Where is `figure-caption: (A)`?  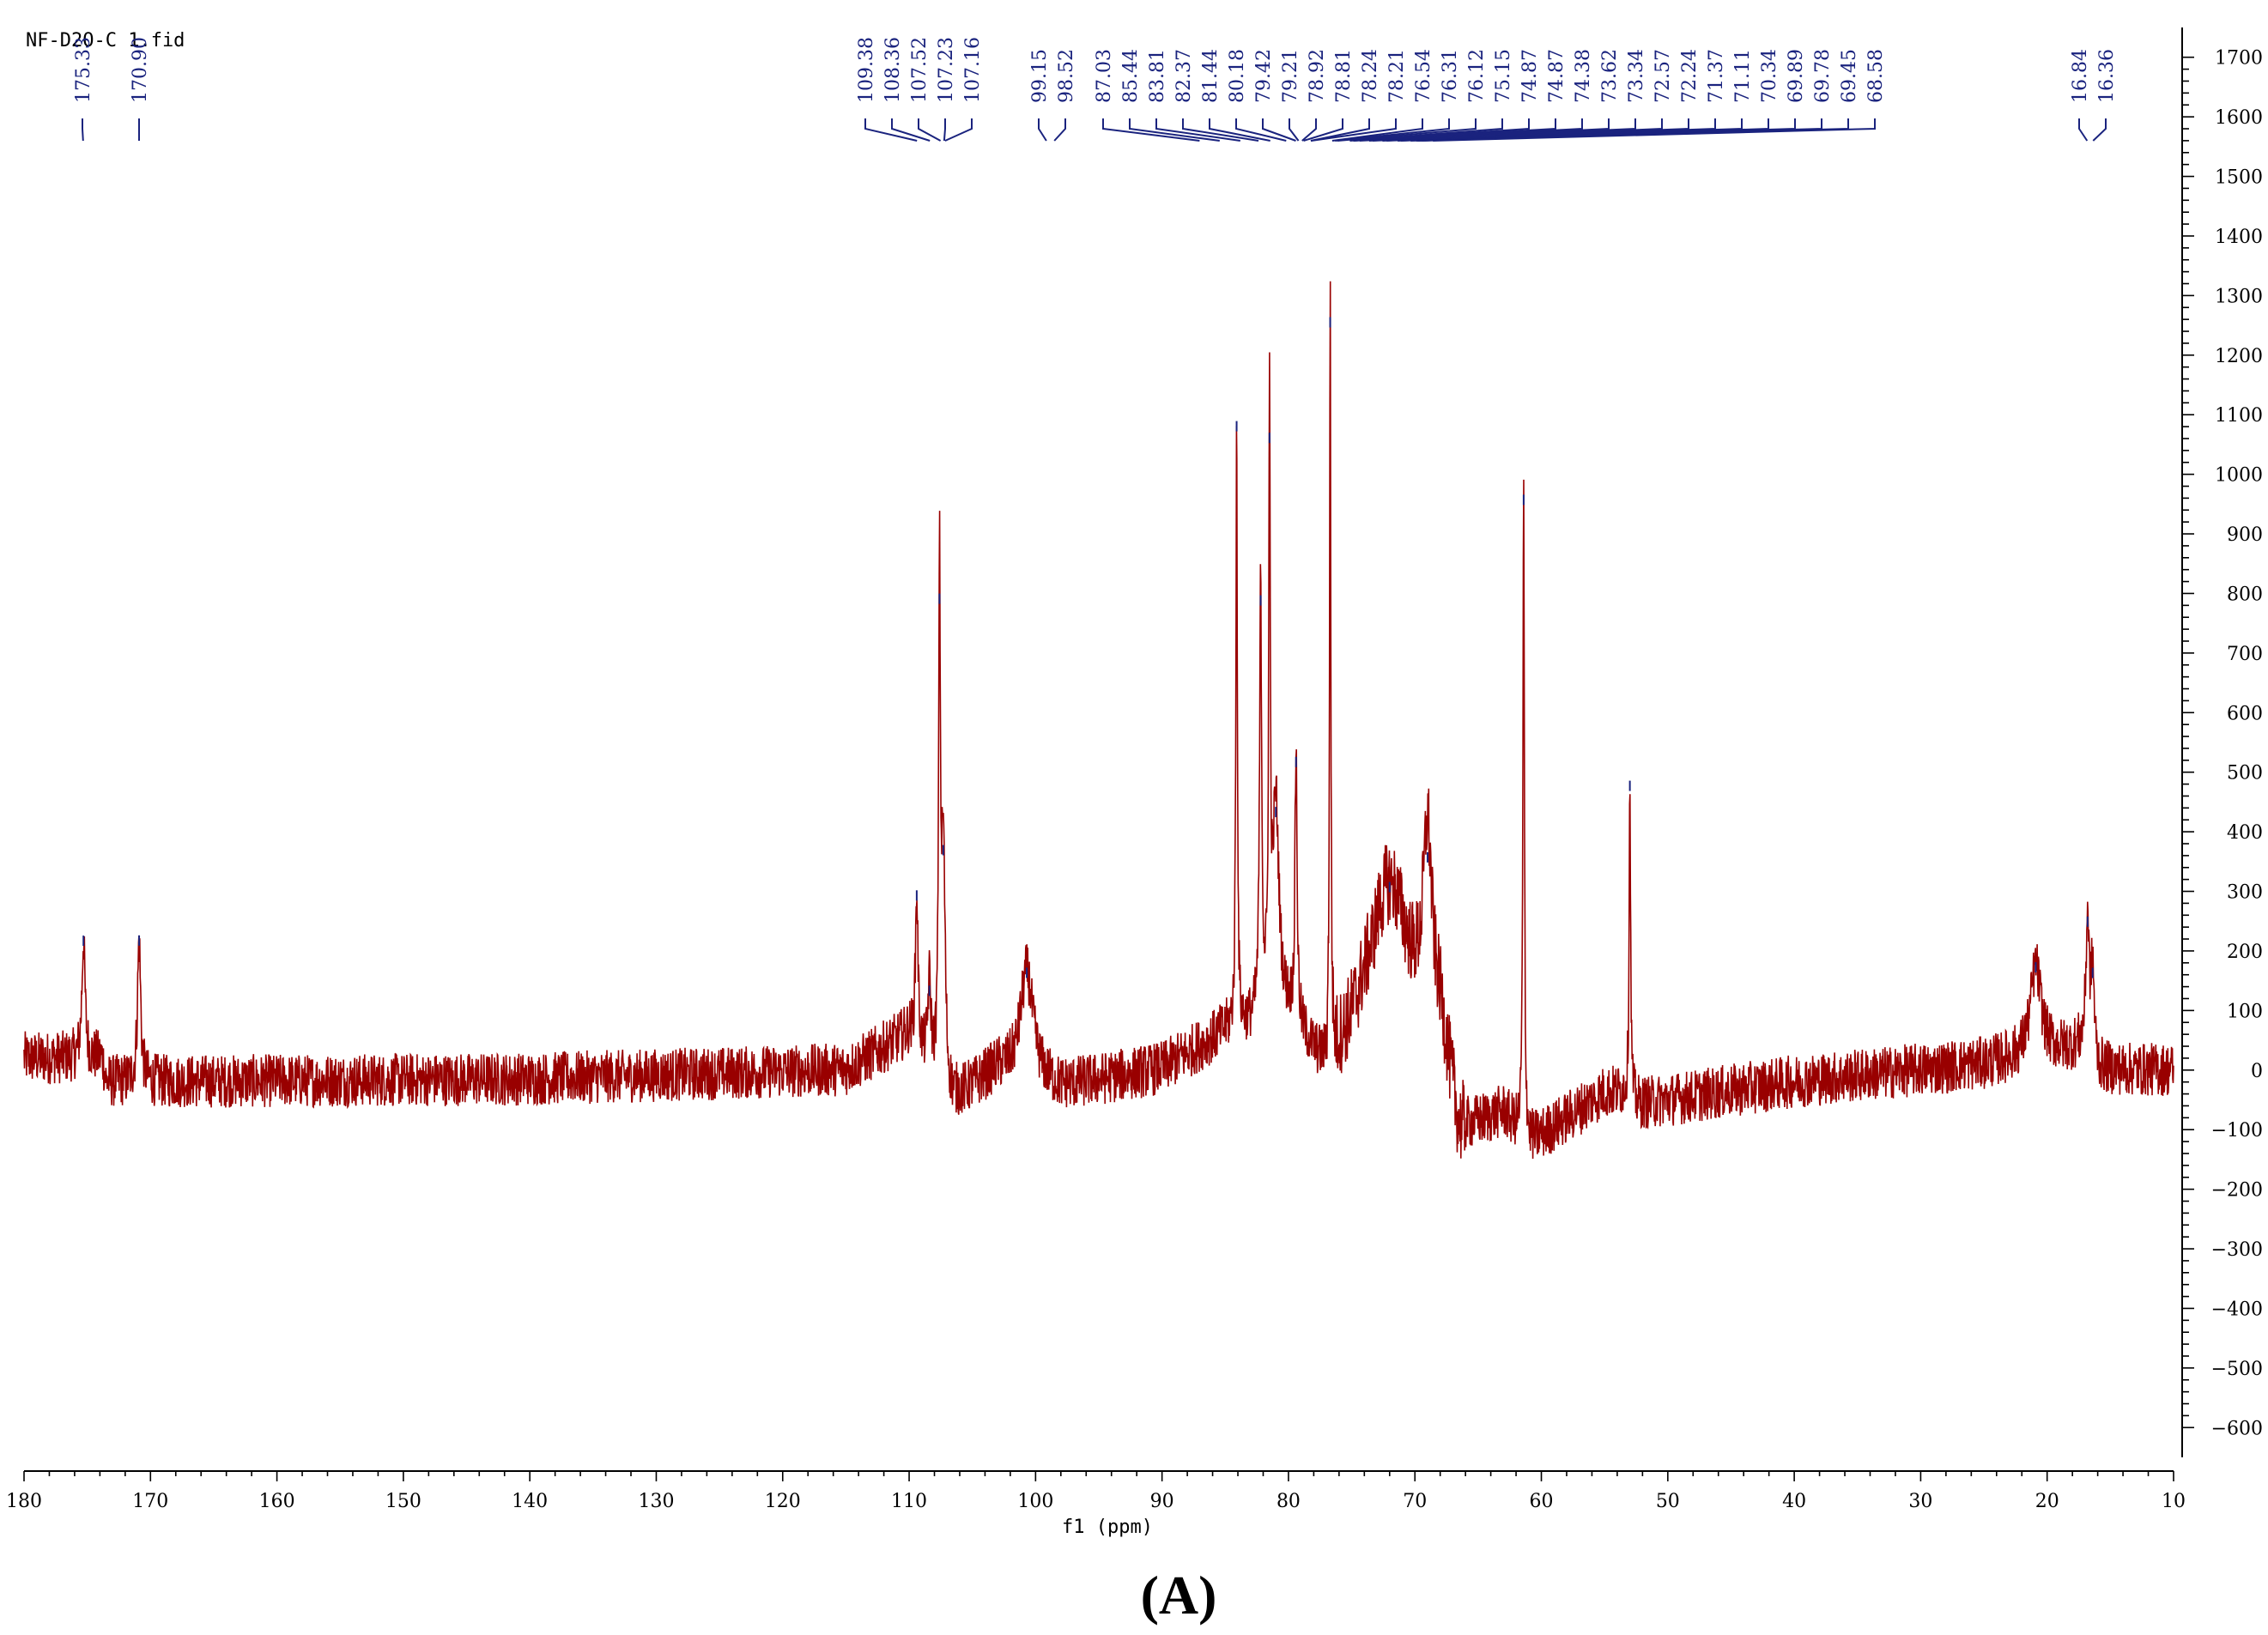 figure-caption: (A) is located at coordinates (1179, 1595).